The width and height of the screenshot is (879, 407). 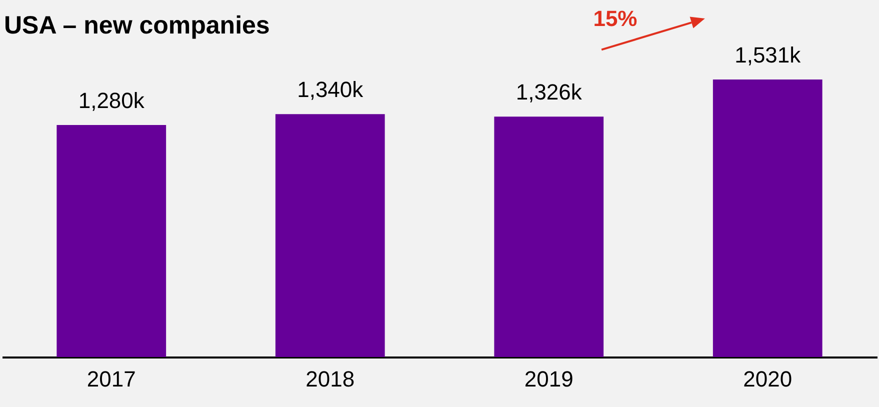 What do you see at coordinates (137, 26) in the screenshot?
I see `chart-title: USA – new companies` at bounding box center [137, 26].